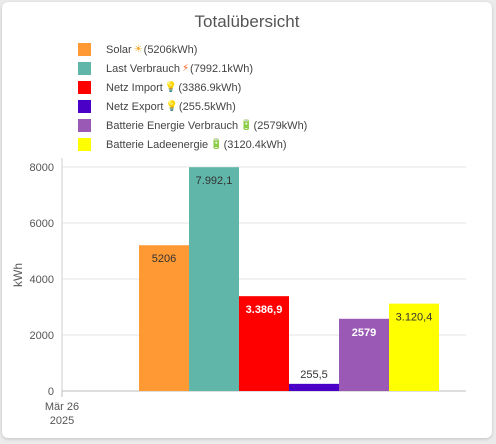  What do you see at coordinates (164, 259) in the screenshot?
I see `data-label: 5206` at bounding box center [164, 259].